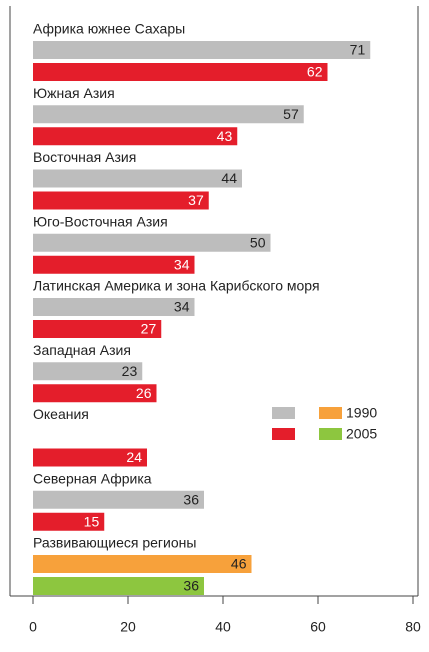  Describe the element at coordinates (61, 414) in the screenshot. I see `category-label: Океания` at that location.